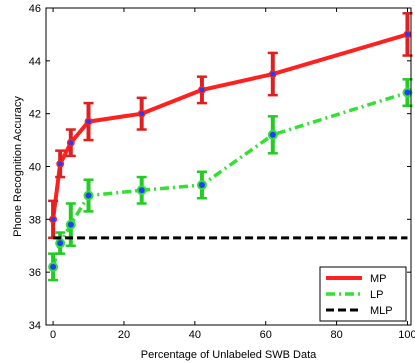 The width and height of the screenshot is (415, 363). Describe the element at coordinates (18, 166) in the screenshot. I see `y-axis-label: Phone Recognition Accuracy` at that location.